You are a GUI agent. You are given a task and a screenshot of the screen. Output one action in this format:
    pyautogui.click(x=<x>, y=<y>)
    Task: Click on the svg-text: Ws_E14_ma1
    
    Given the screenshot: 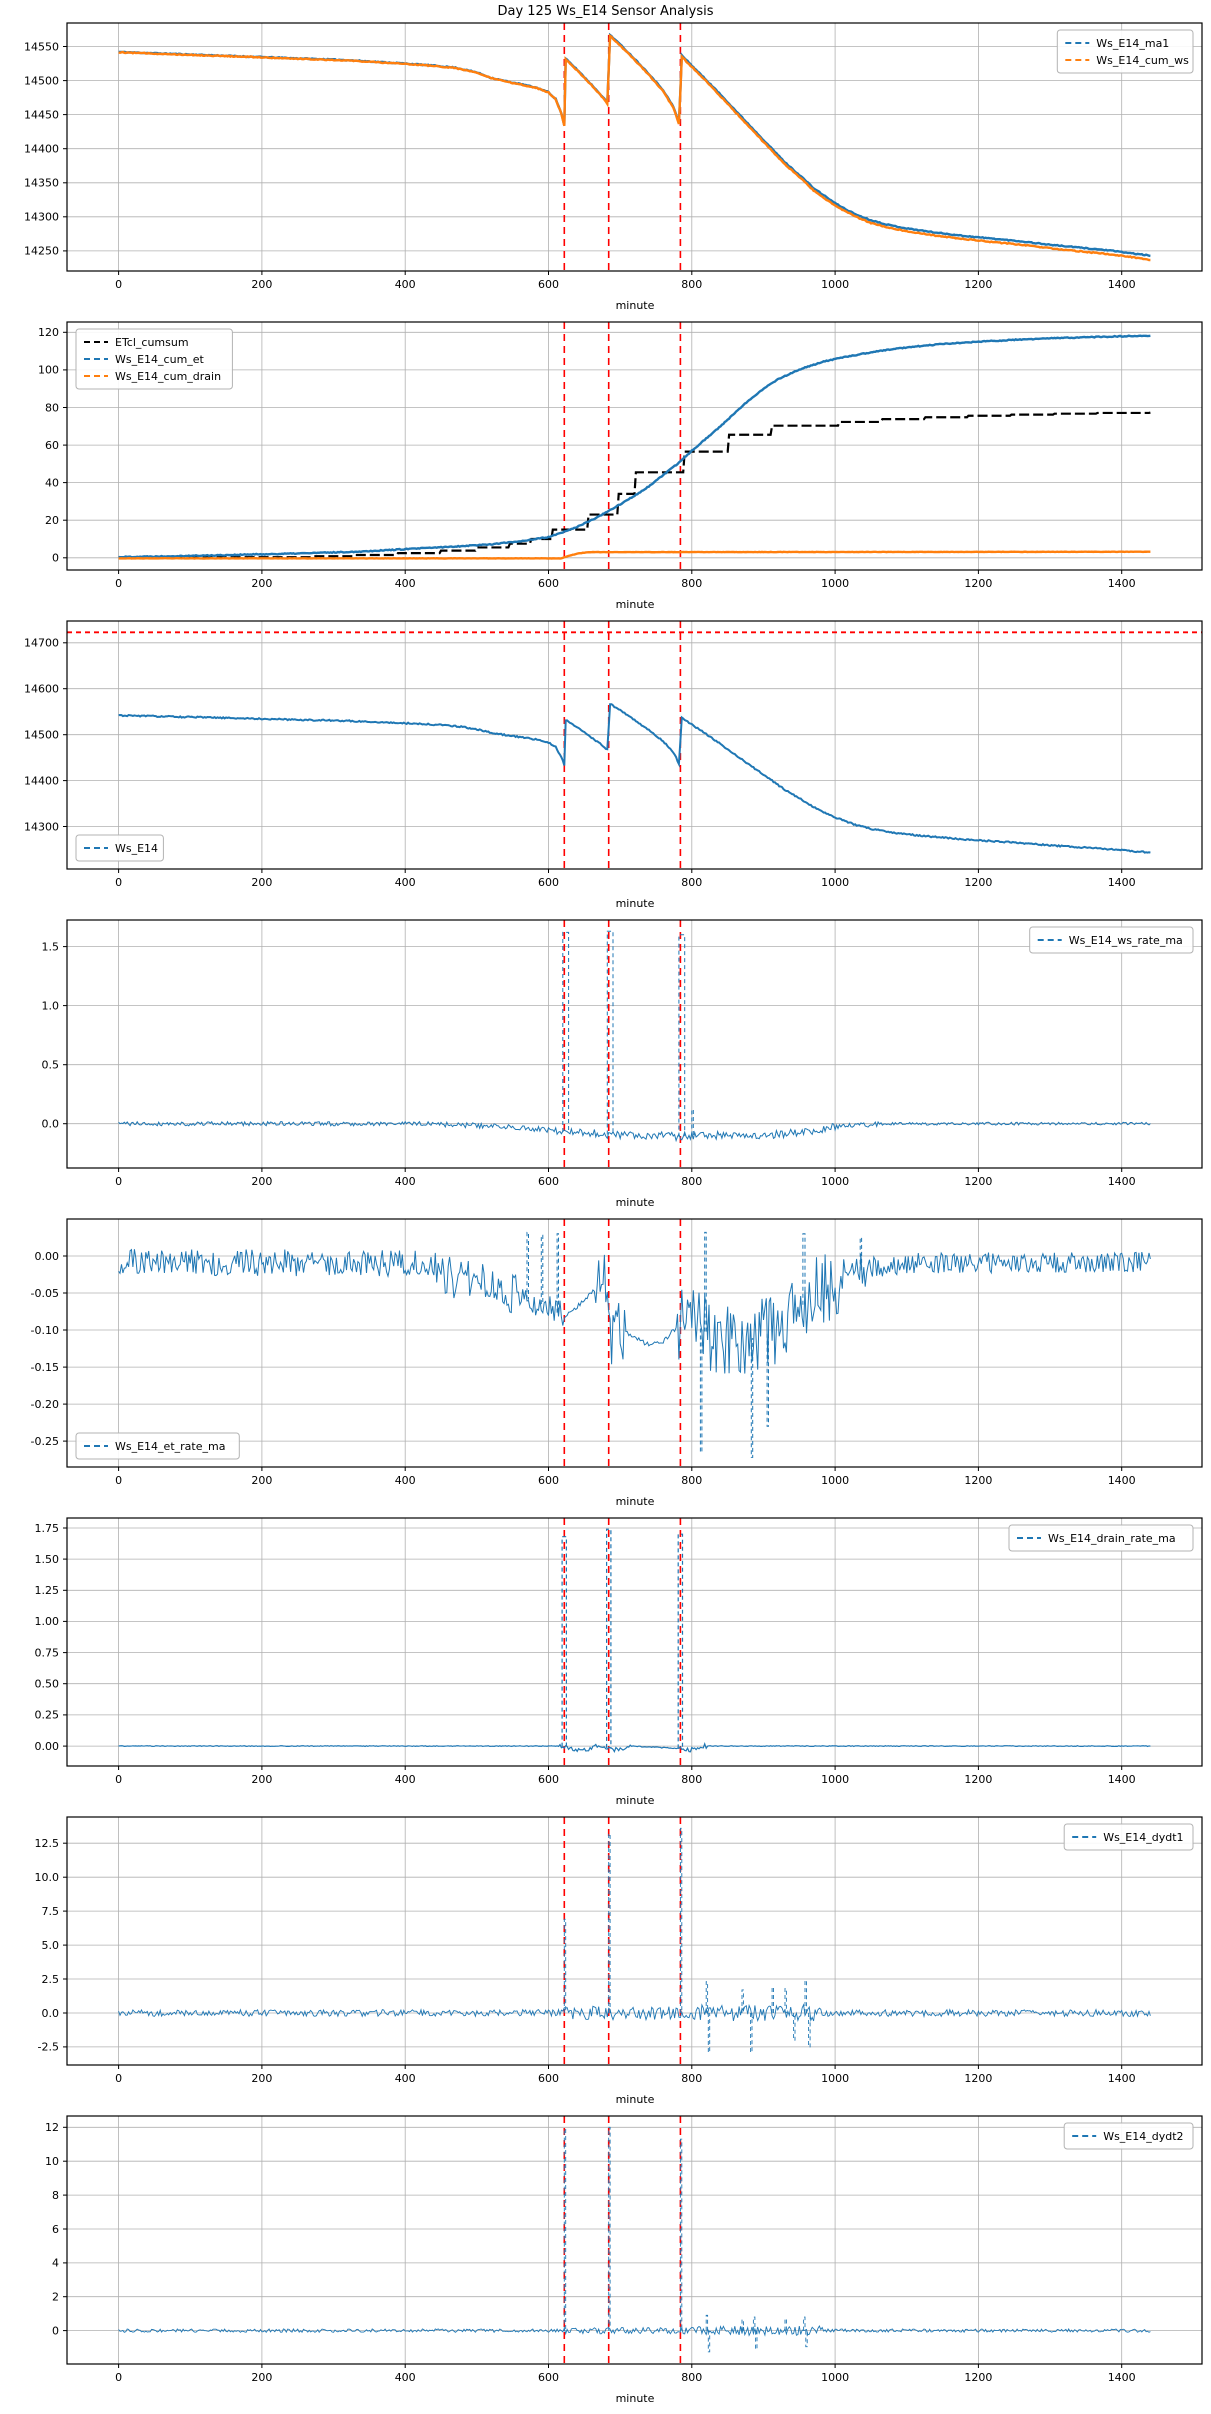 What is the action you would take?
    pyautogui.click(x=1132, y=43)
    